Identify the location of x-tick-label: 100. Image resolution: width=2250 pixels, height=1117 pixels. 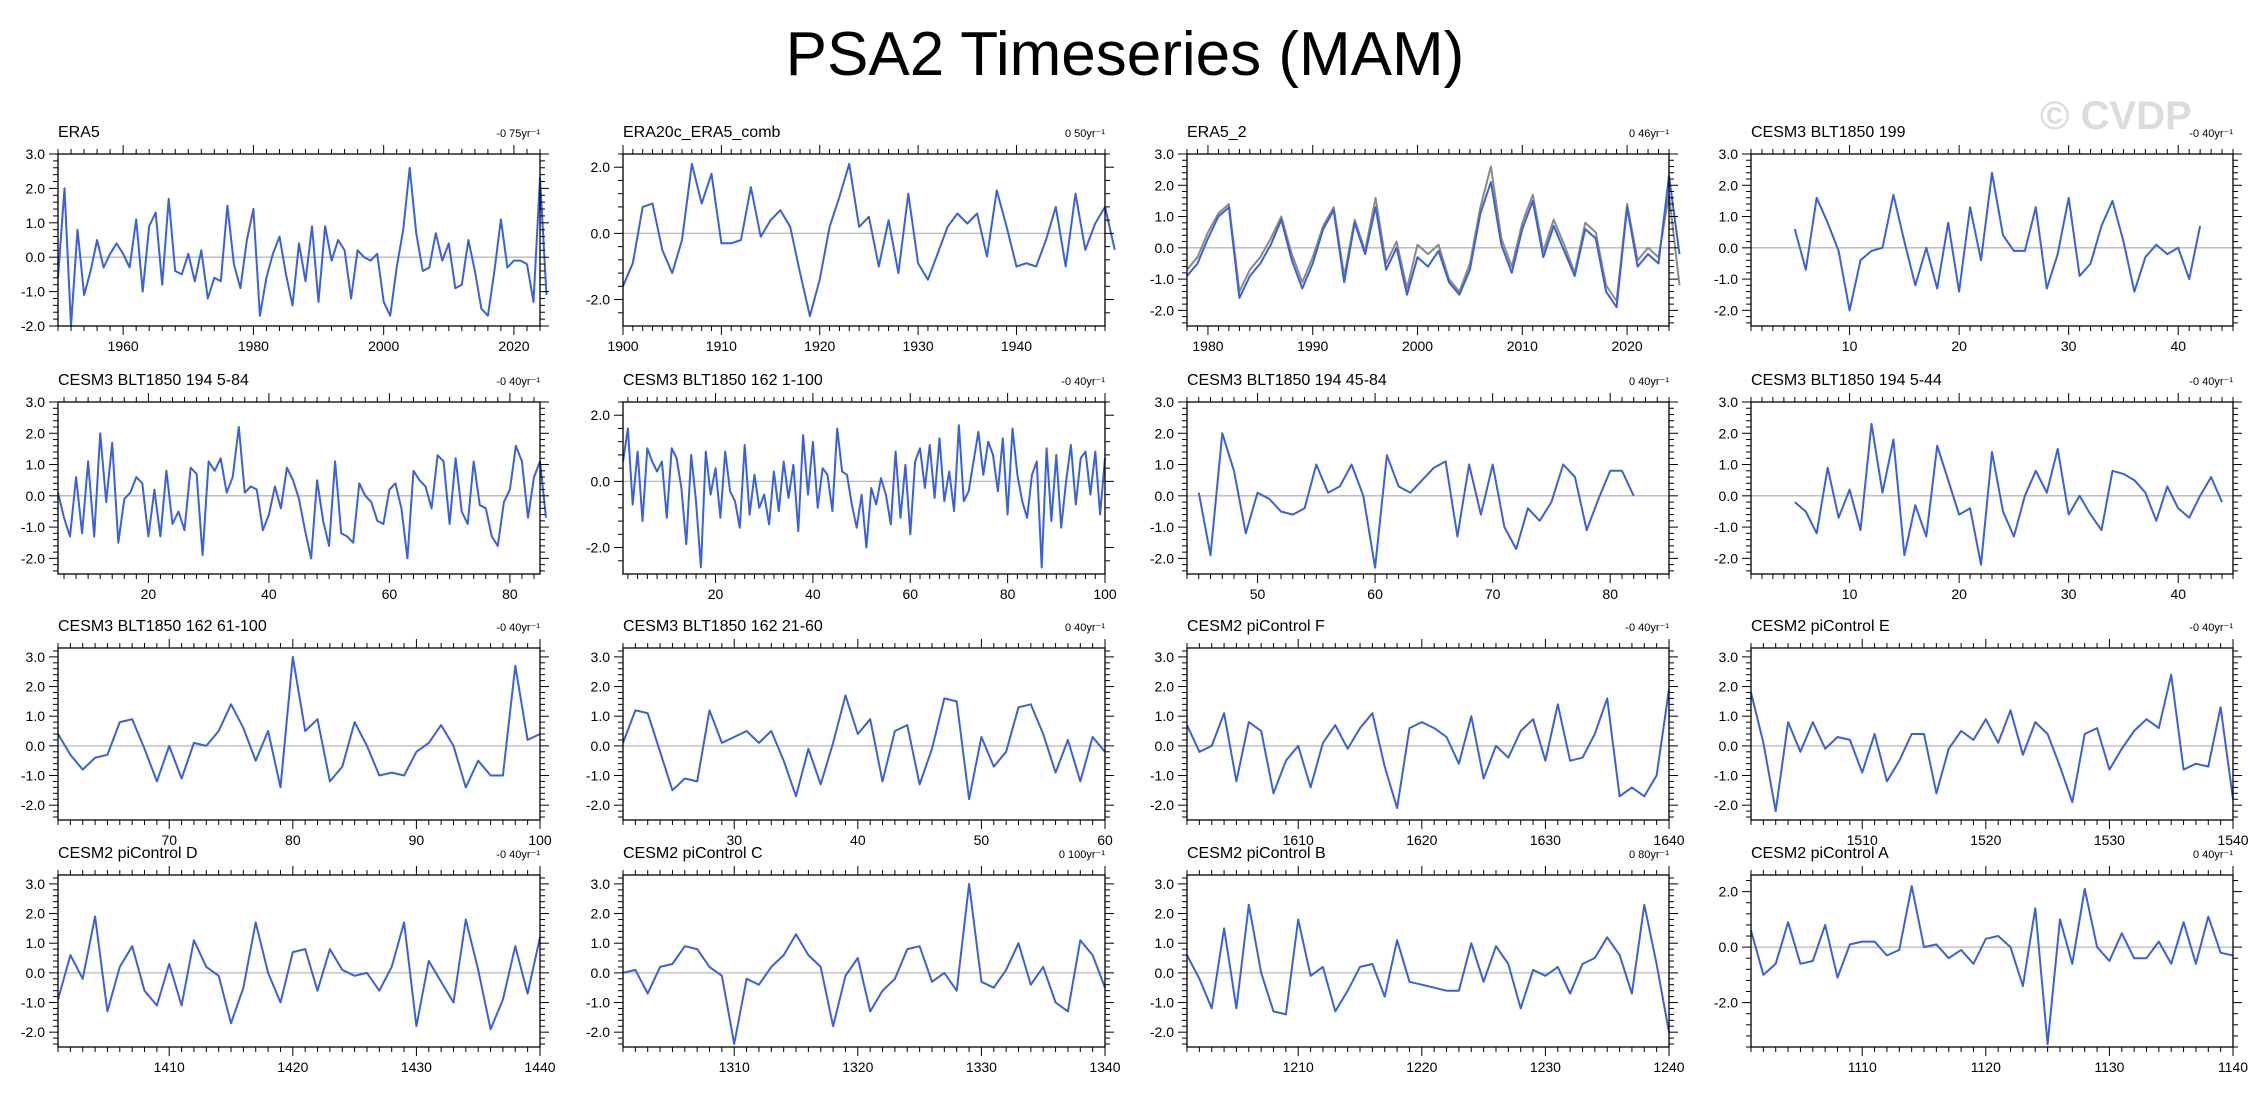
(1105, 594).